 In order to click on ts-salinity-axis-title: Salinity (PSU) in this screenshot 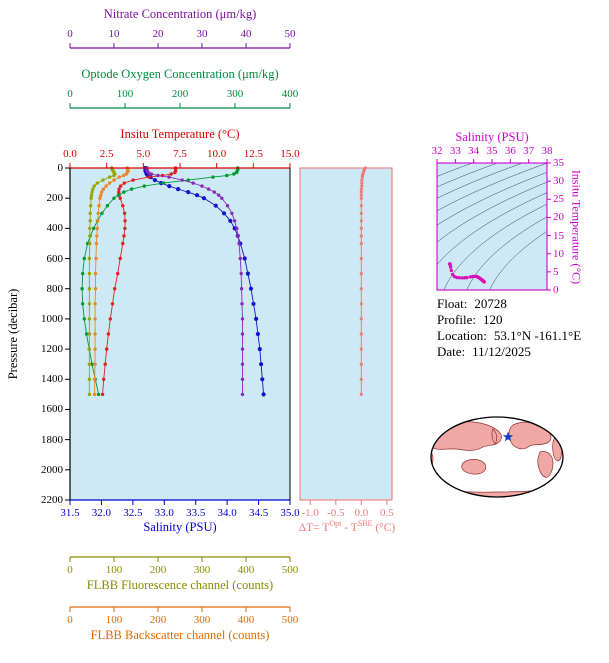, I will do `click(492, 137)`.